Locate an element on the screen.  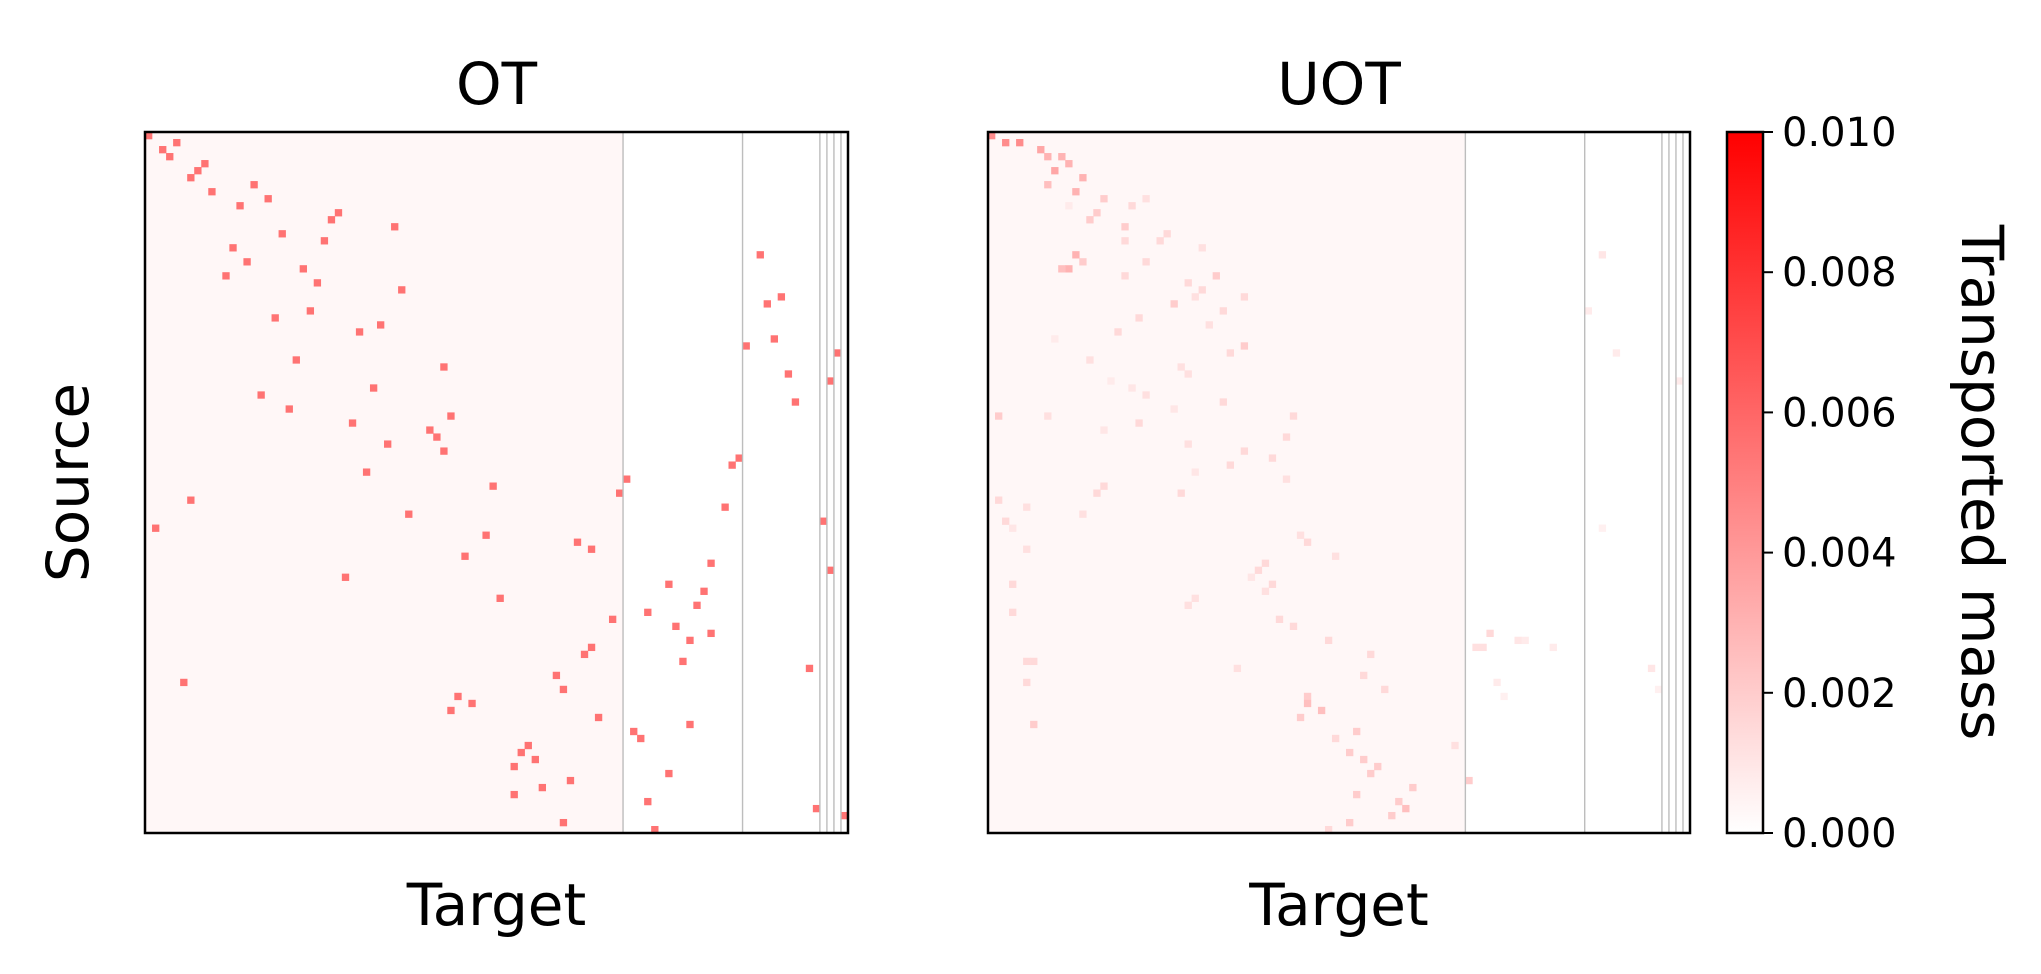
colorbar-tick-label: 0.002 is located at coordinates (1839, 694).